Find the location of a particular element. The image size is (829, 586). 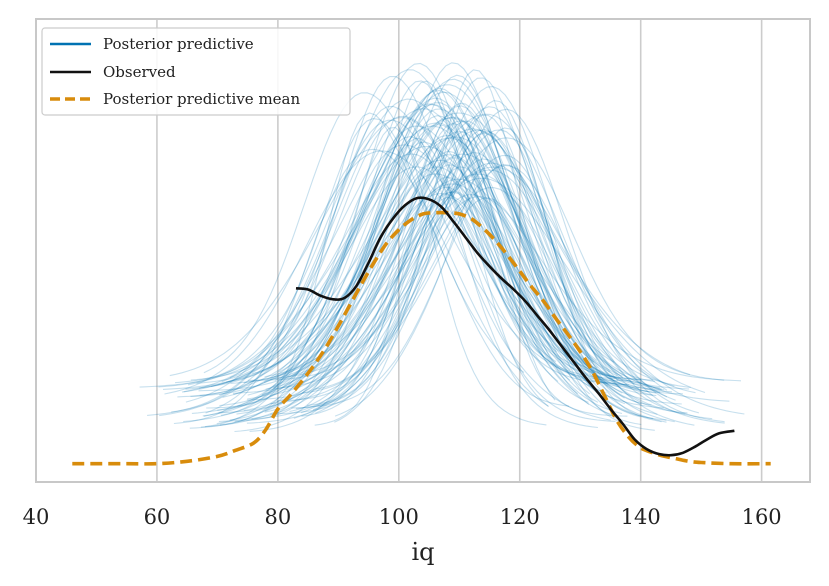

x-axis-label: iq is located at coordinates (422, 552).